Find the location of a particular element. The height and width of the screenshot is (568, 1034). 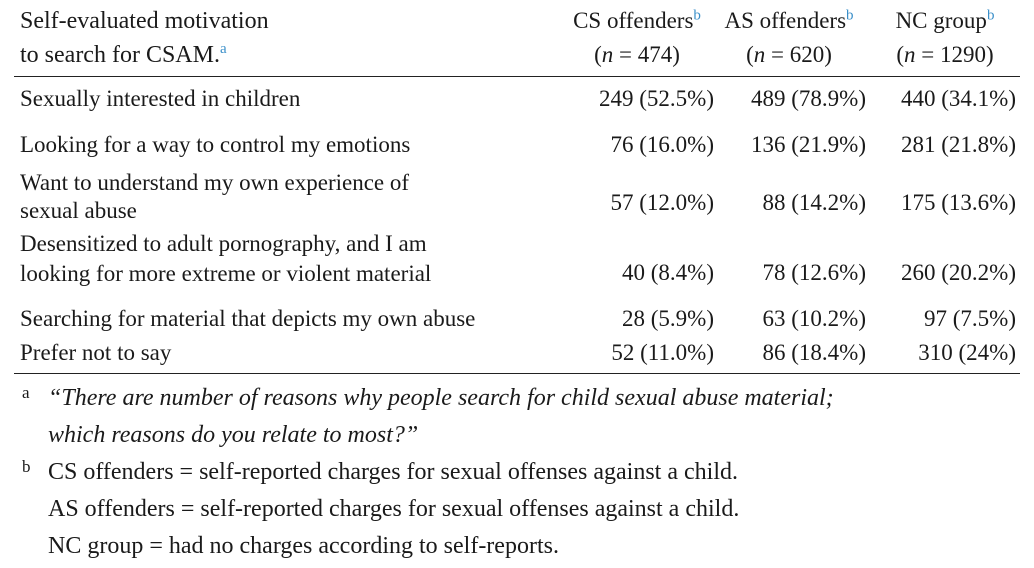

row-label-line: Prefer not to say is located at coordinates (96, 352).